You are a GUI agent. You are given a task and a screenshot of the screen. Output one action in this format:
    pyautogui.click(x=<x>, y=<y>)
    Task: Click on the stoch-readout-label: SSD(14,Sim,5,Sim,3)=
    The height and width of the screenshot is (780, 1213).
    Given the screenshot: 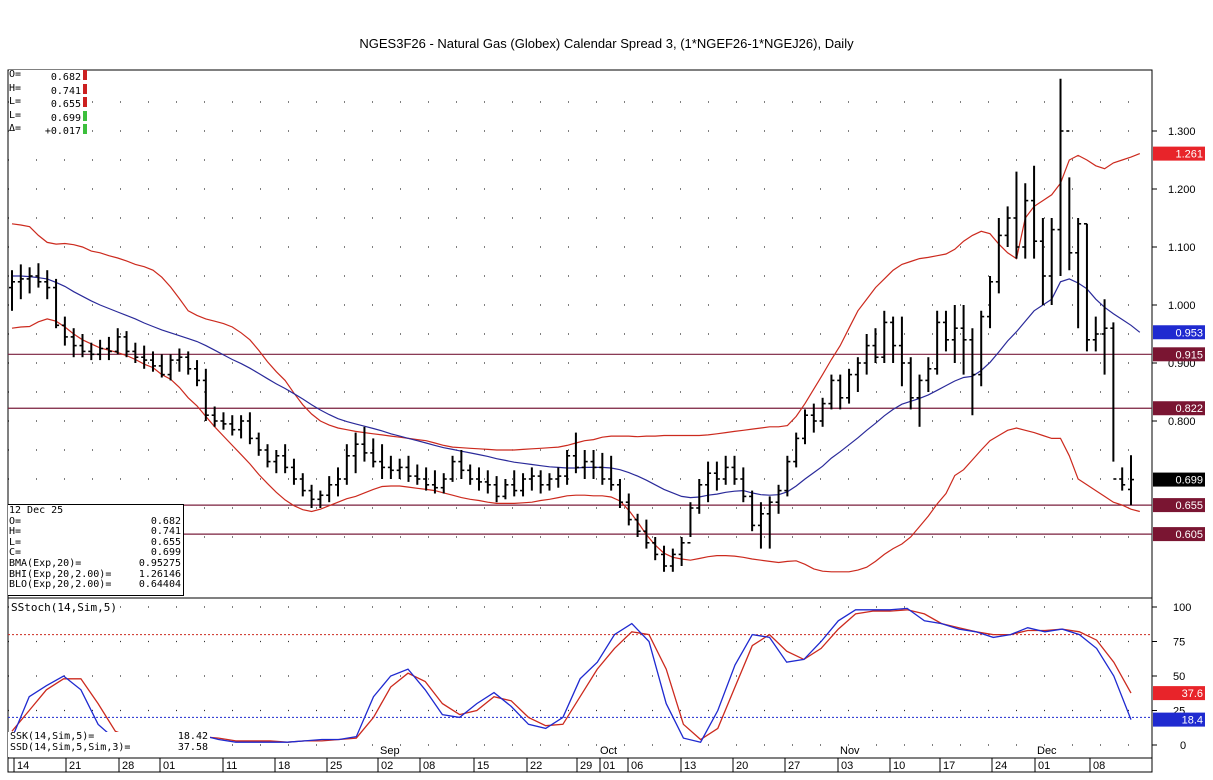 What is the action you would take?
    pyautogui.click(x=70, y=747)
    